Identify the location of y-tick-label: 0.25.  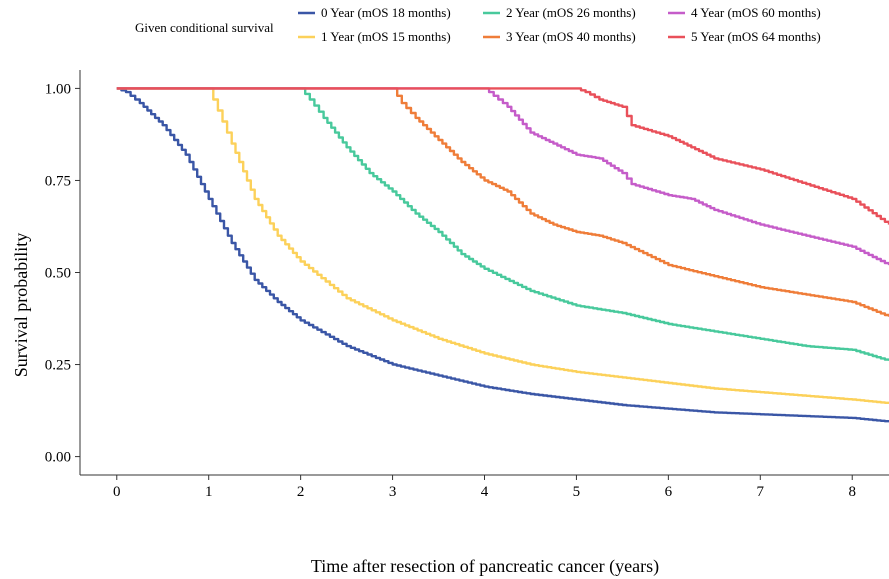
(58, 366).